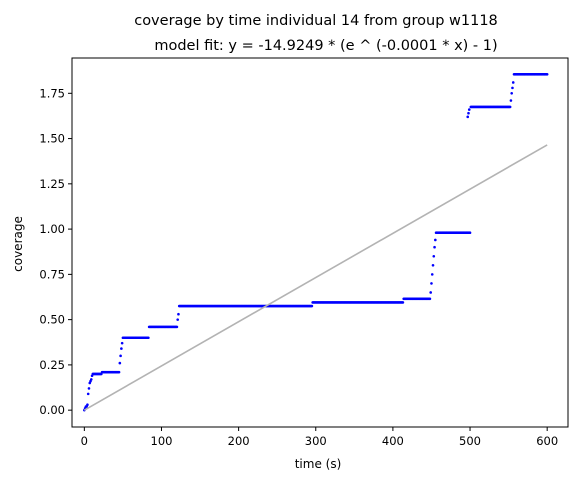  Describe the element at coordinates (52, 184) in the screenshot. I see `y-tick-label: 1.25` at that location.